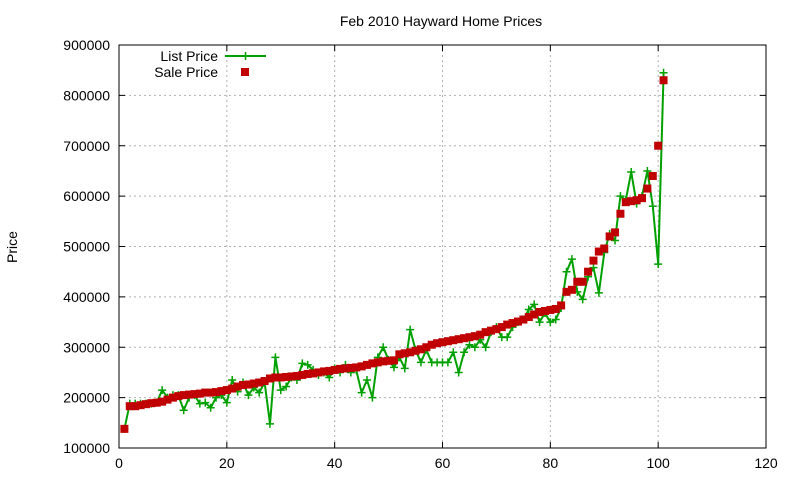 This screenshot has height=480, width=800. Describe the element at coordinates (245, 56) in the screenshot. I see `legend-marker-list-price` at that location.